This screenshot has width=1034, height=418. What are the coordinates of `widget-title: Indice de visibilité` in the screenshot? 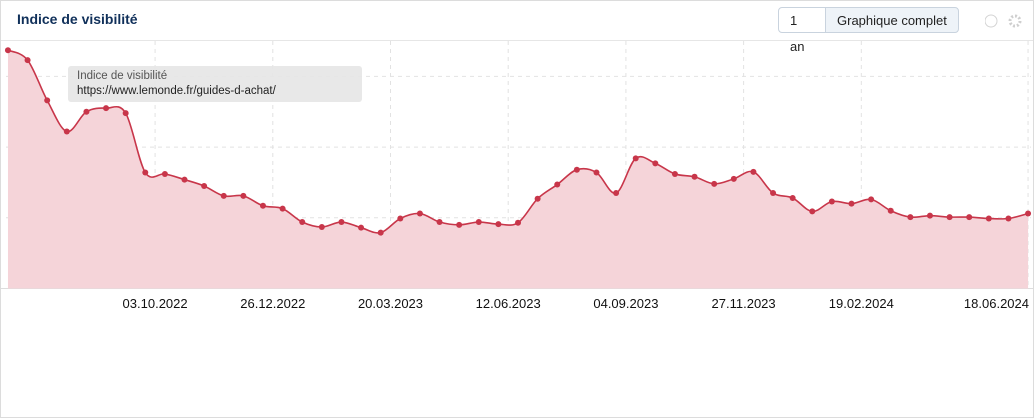 It's located at (77, 19).